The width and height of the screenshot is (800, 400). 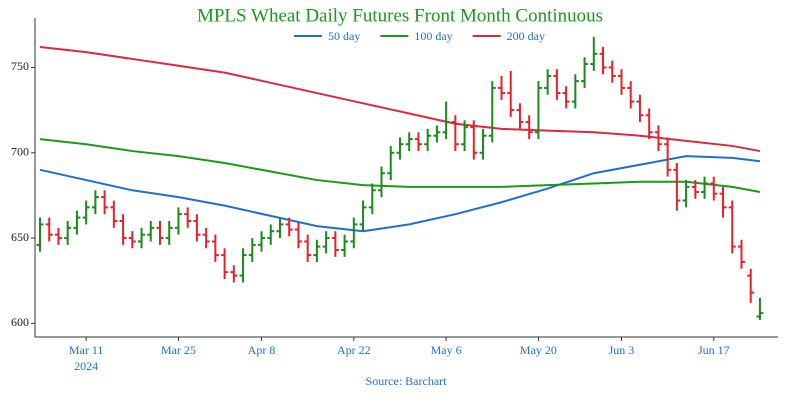 What do you see at coordinates (178, 350) in the screenshot?
I see `x-tick-label: Mar 25` at bounding box center [178, 350].